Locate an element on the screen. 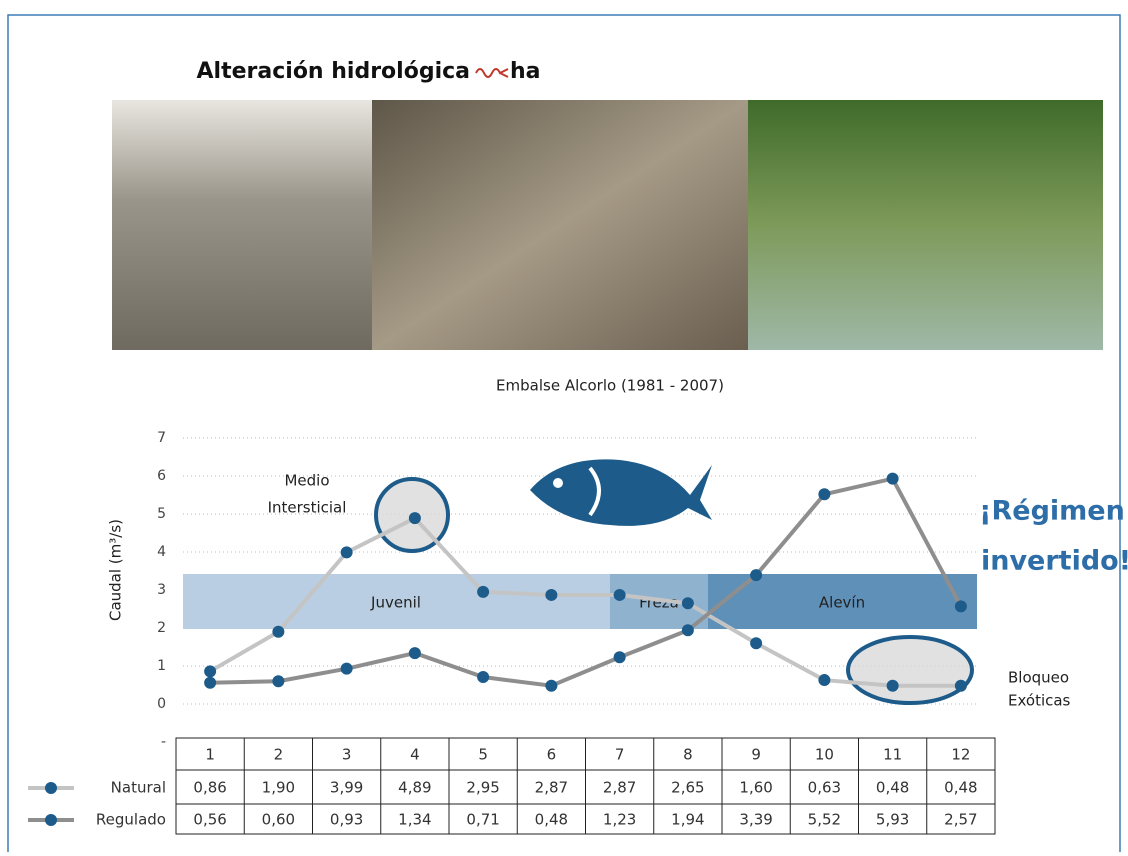 The image size is (1128, 856). data-label: 1,94 is located at coordinates (687, 820).